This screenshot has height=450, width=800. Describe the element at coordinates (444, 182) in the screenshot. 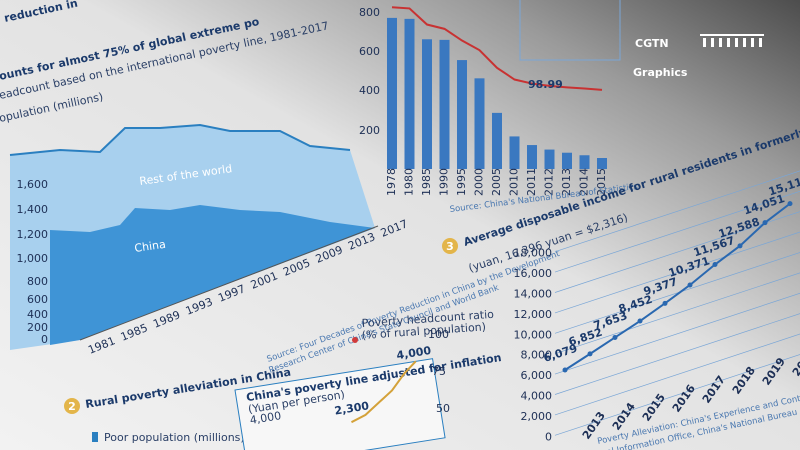

I see `x-tick-label: 1990` at that location.